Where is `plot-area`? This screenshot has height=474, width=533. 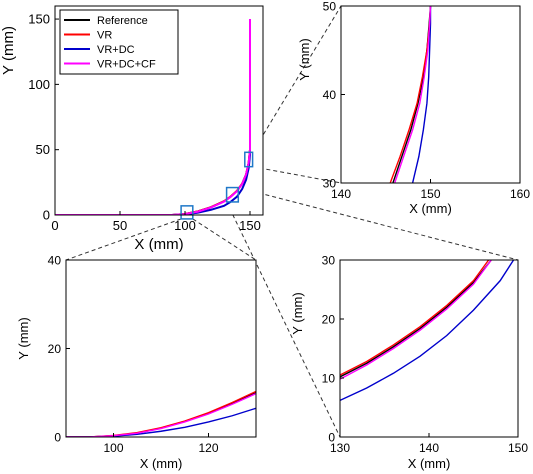 plot-area is located at coordinates (161, 348).